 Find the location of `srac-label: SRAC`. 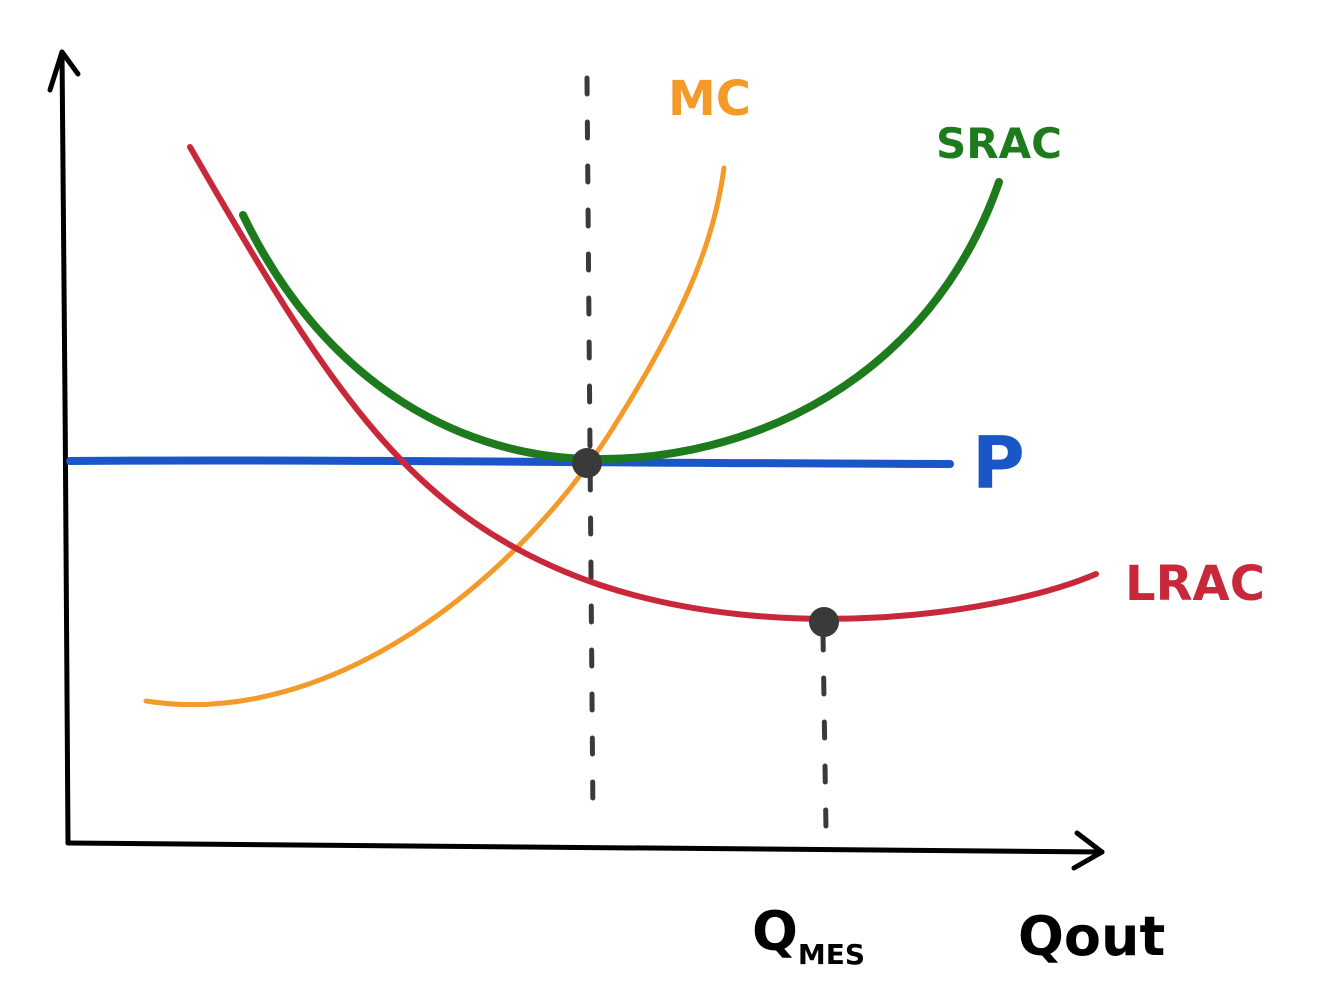

srac-label: SRAC is located at coordinates (999, 143).